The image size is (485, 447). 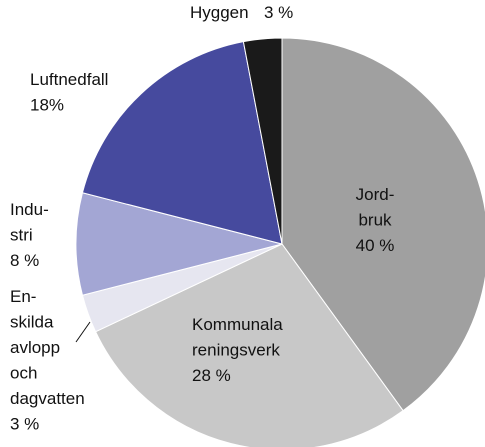 What do you see at coordinates (35, 347) in the screenshot?
I see `slice-label: avlopp` at bounding box center [35, 347].